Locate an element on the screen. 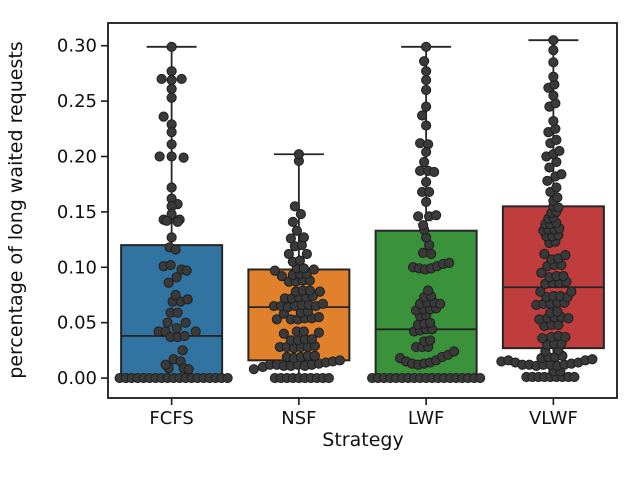  x-tick-label-fcfs: FCFS is located at coordinates (171, 418).